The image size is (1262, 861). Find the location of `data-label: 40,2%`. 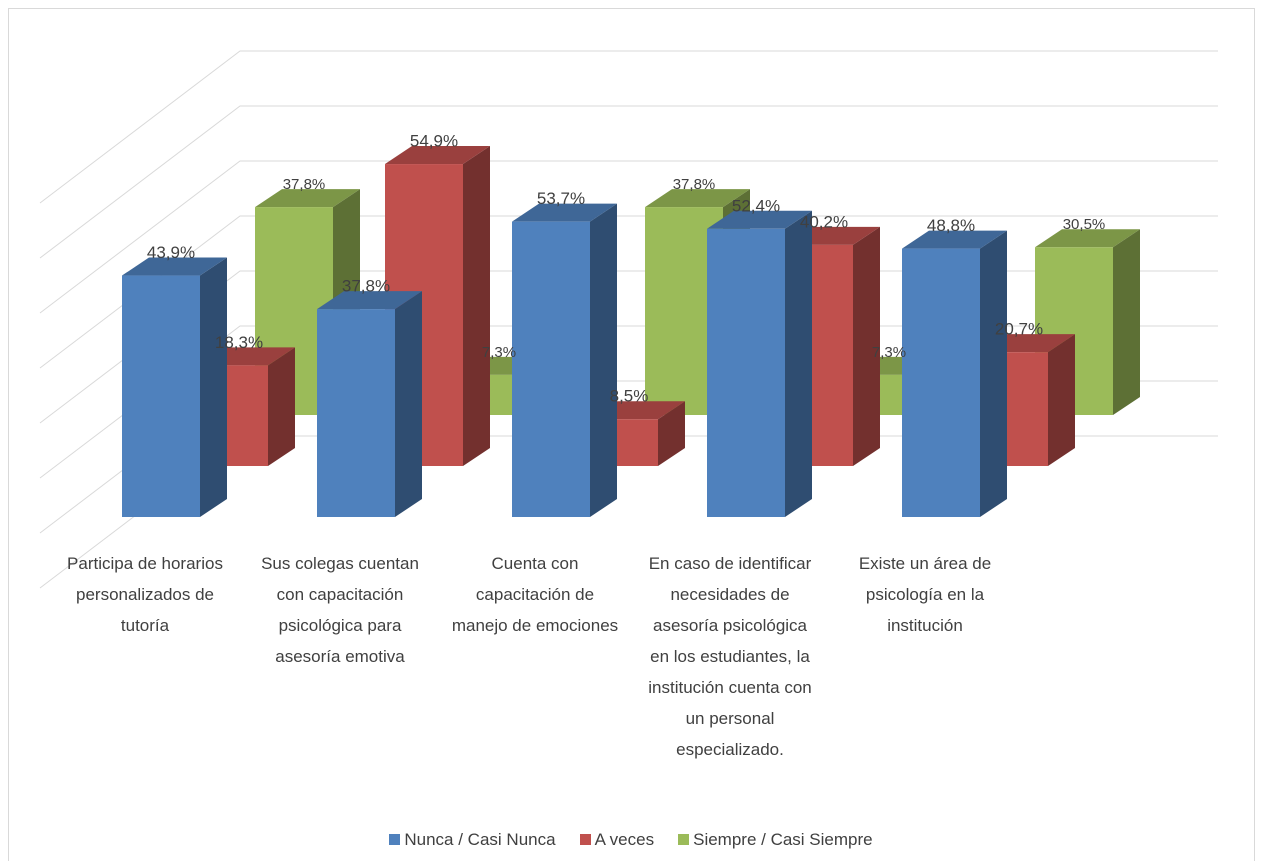

data-label: 40,2% is located at coordinates (824, 221).